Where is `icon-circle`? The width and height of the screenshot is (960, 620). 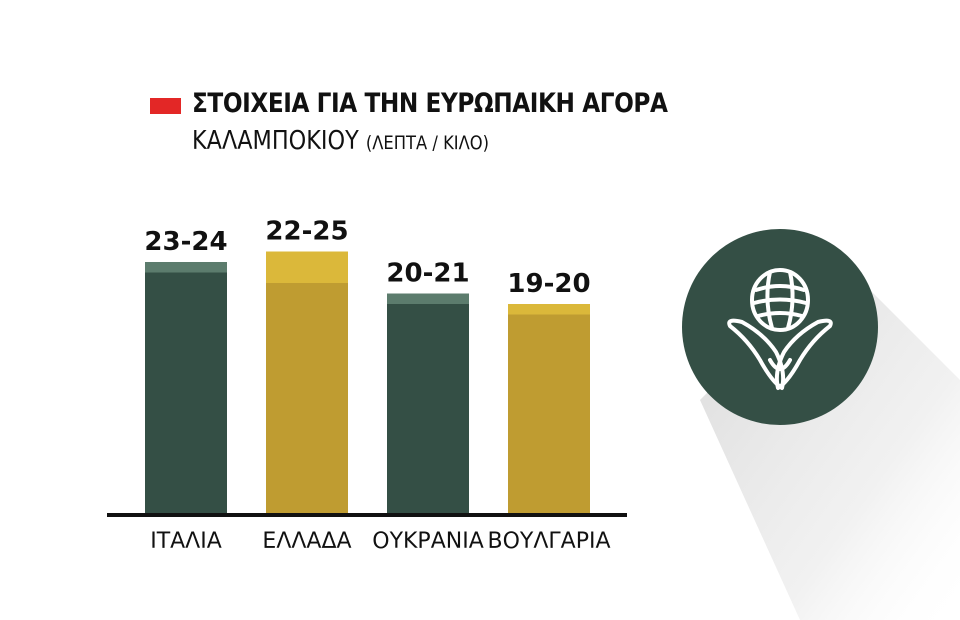 icon-circle is located at coordinates (780, 327).